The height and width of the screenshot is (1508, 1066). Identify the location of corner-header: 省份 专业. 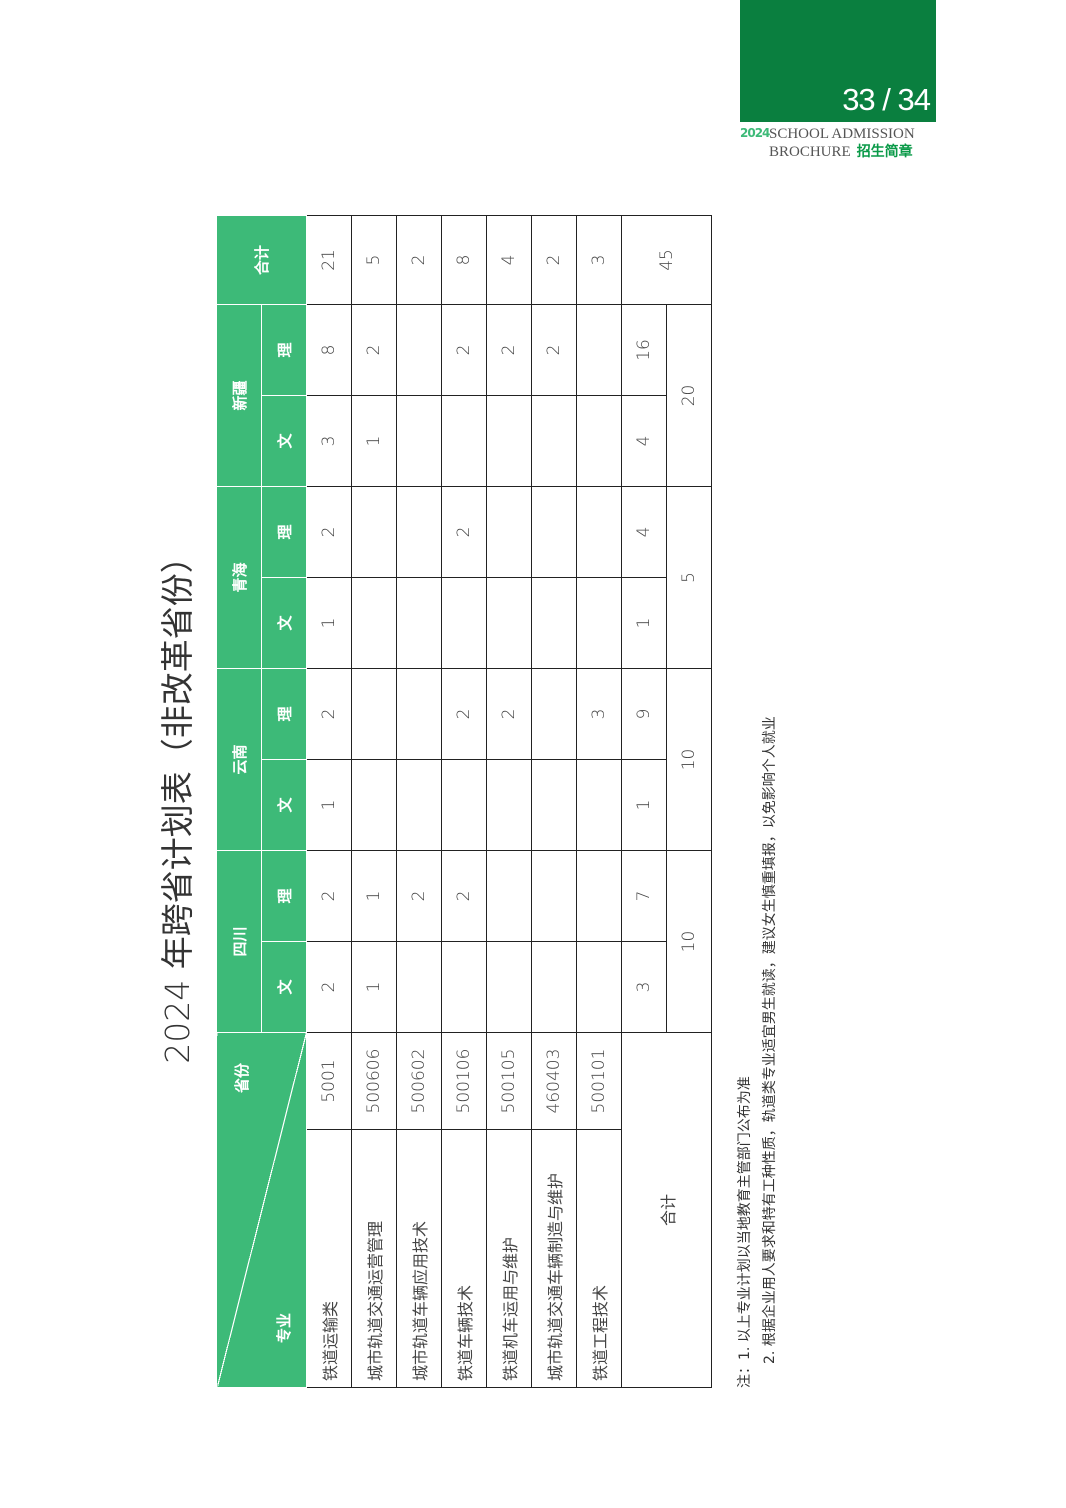
(261, 1210).